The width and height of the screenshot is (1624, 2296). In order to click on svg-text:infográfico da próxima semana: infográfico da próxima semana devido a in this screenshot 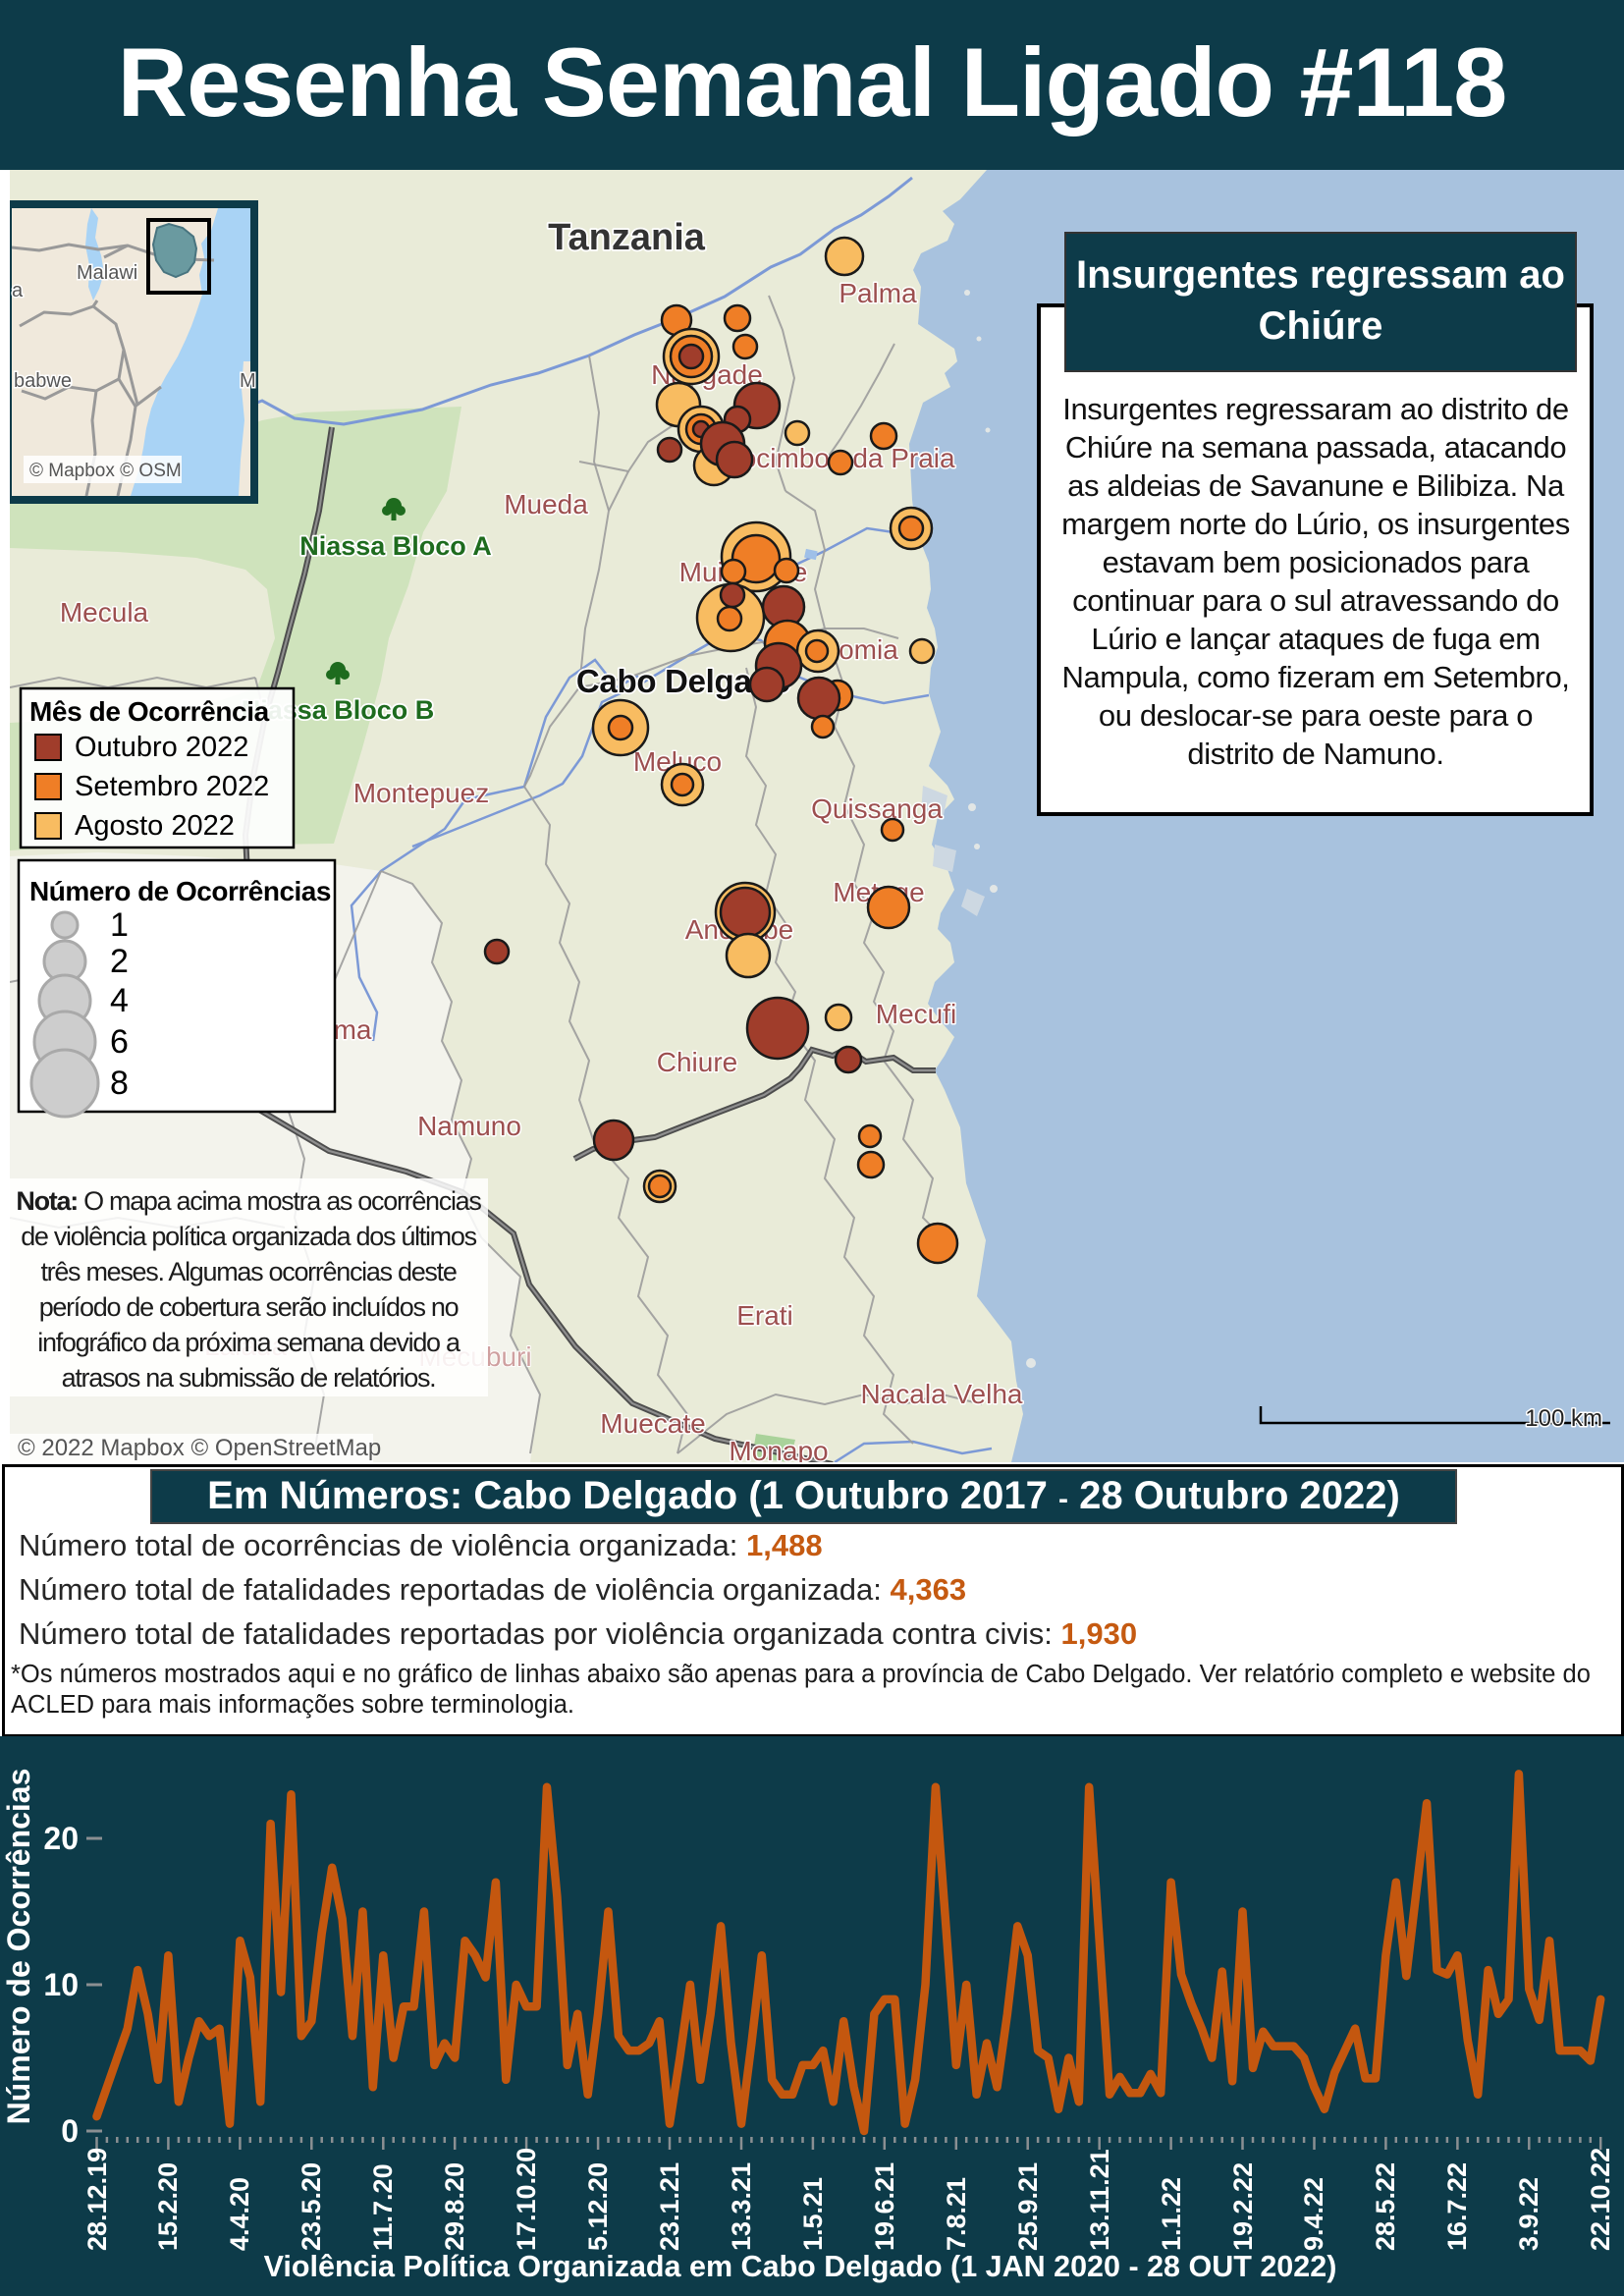, I will do `click(249, 1342)`.